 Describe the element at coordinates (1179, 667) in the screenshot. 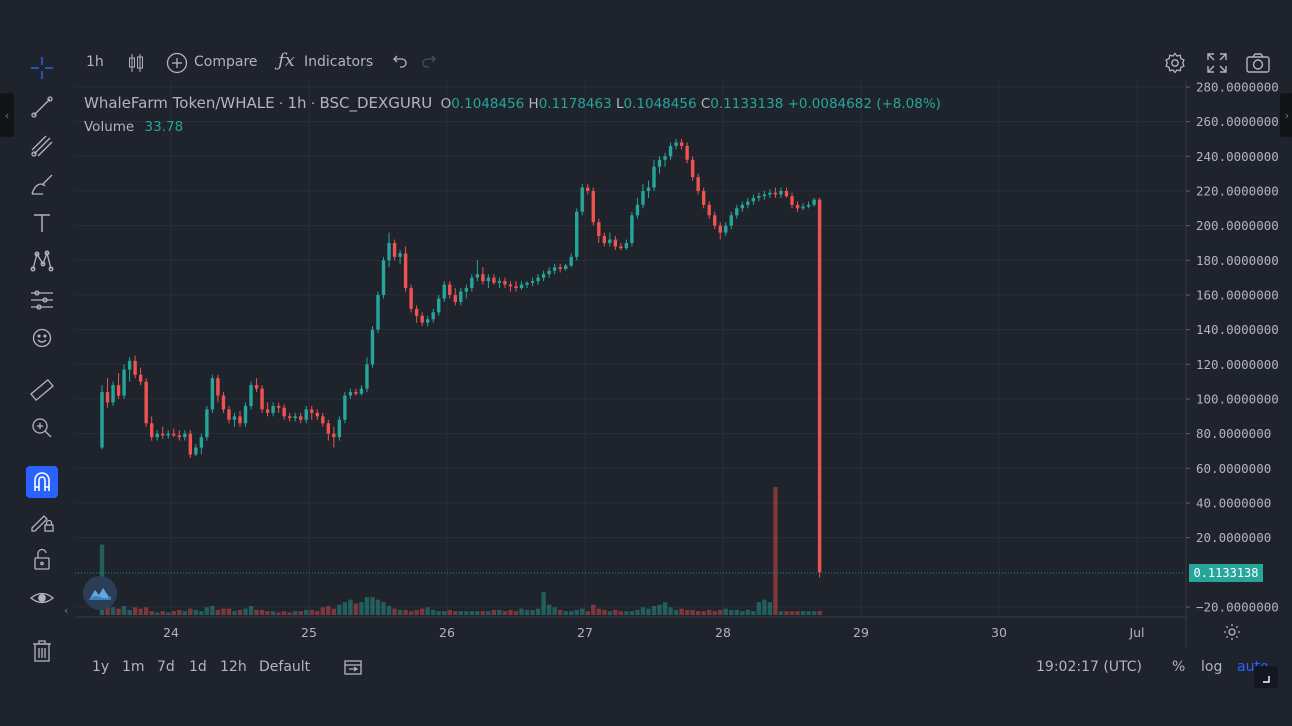

I see `percent-toggle: %` at that location.